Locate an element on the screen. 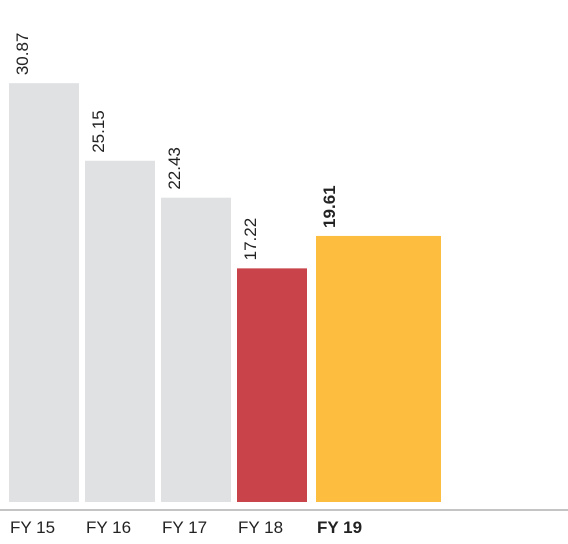 The image size is (568, 544). value-label: 25.15 is located at coordinates (98, 131).